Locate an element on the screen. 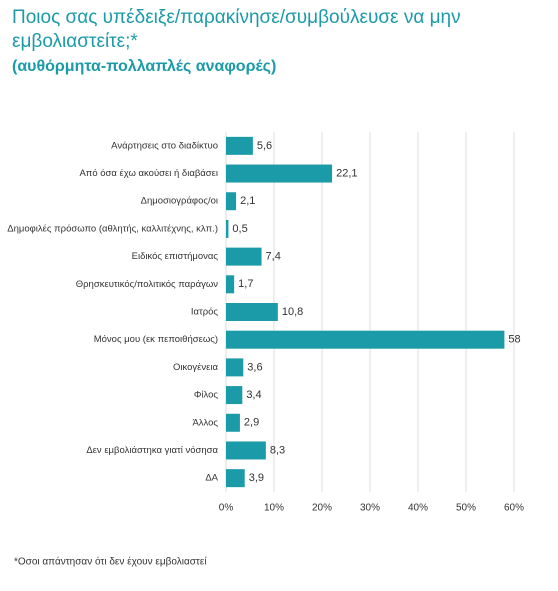 This screenshot has width=558, height=591. value-label: 7,4 is located at coordinates (273, 257).